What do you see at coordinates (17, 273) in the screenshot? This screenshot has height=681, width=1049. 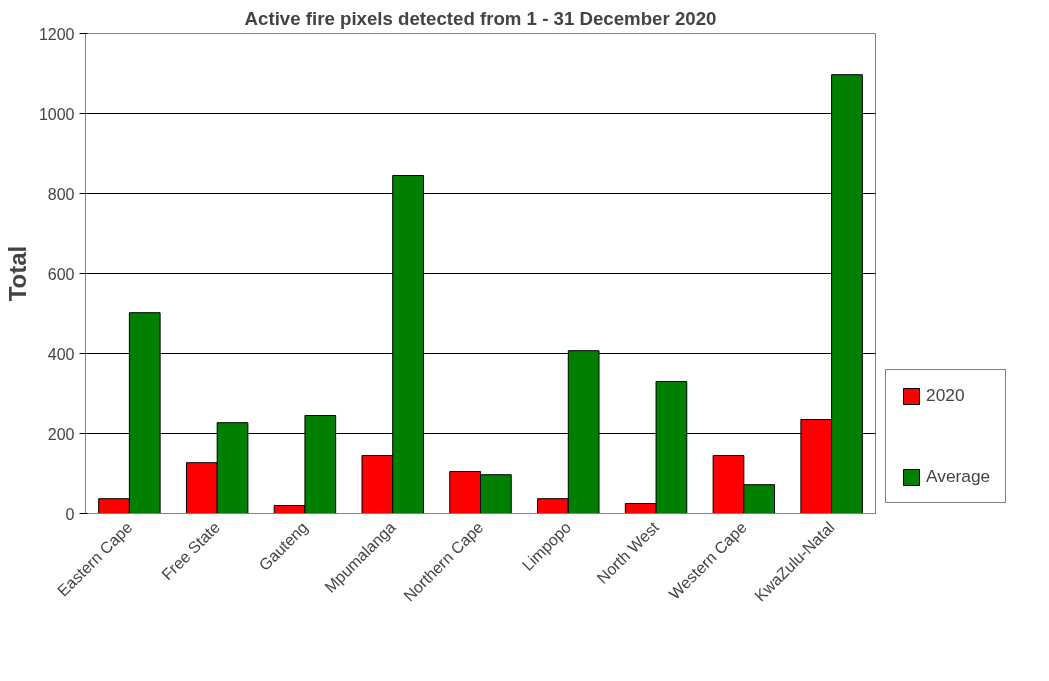 I see `y-axis-title: Total` at bounding box center [17, 273].